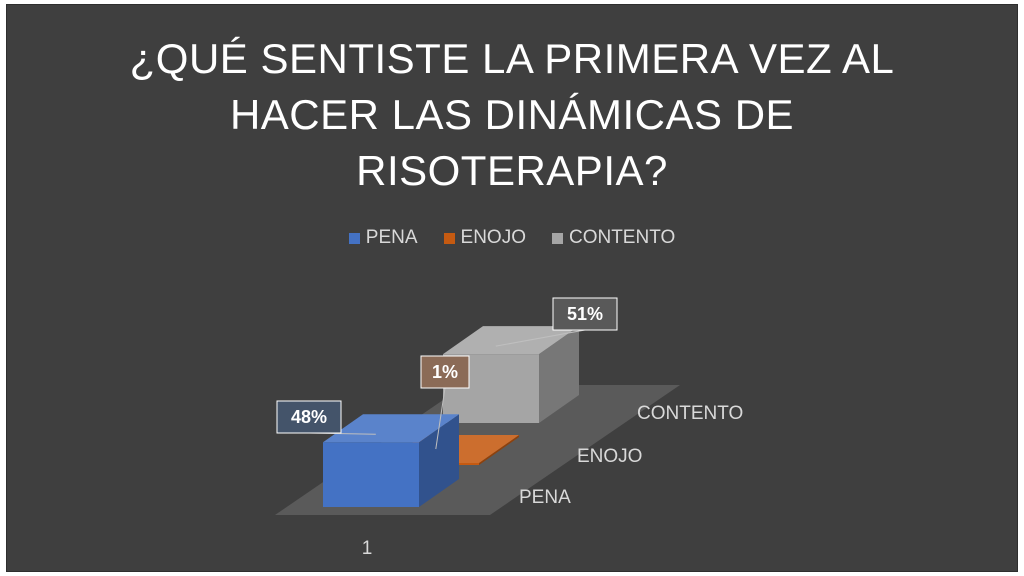 This screenshot has height=576, width=1024. I want to click on data-label-text-pena: 48%, so click(309, 417).